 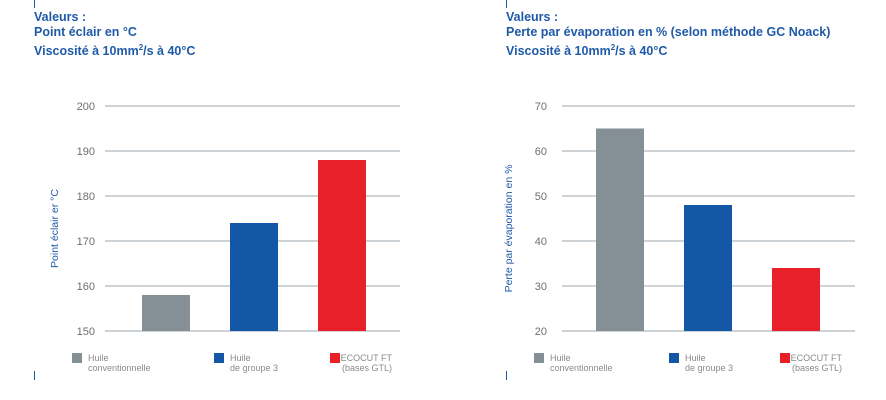 What do you see at coordinates (86, 152) in the screenshot?
I see `y-tick-label: 190` at bounding box center [86, 152].